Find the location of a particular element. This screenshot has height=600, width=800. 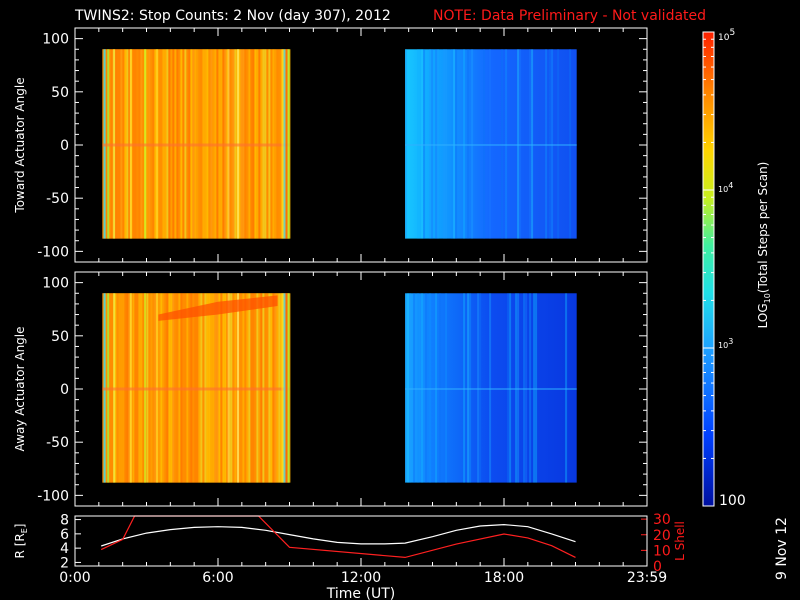

r-ylabel-main: R [R is located at coordinates (20, 545).